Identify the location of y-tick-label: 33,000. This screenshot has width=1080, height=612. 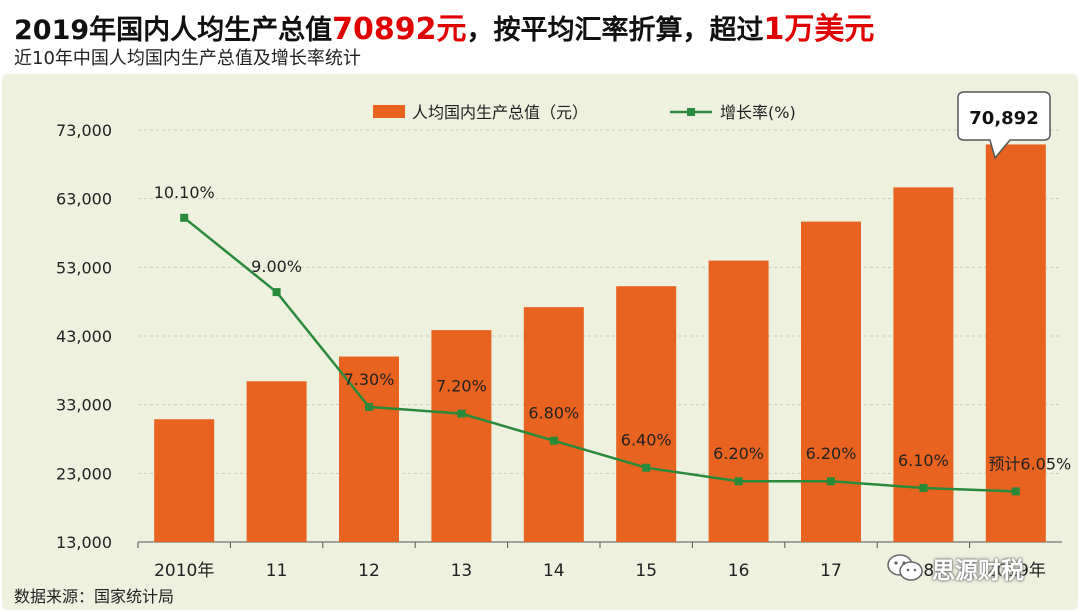
(84, 405).